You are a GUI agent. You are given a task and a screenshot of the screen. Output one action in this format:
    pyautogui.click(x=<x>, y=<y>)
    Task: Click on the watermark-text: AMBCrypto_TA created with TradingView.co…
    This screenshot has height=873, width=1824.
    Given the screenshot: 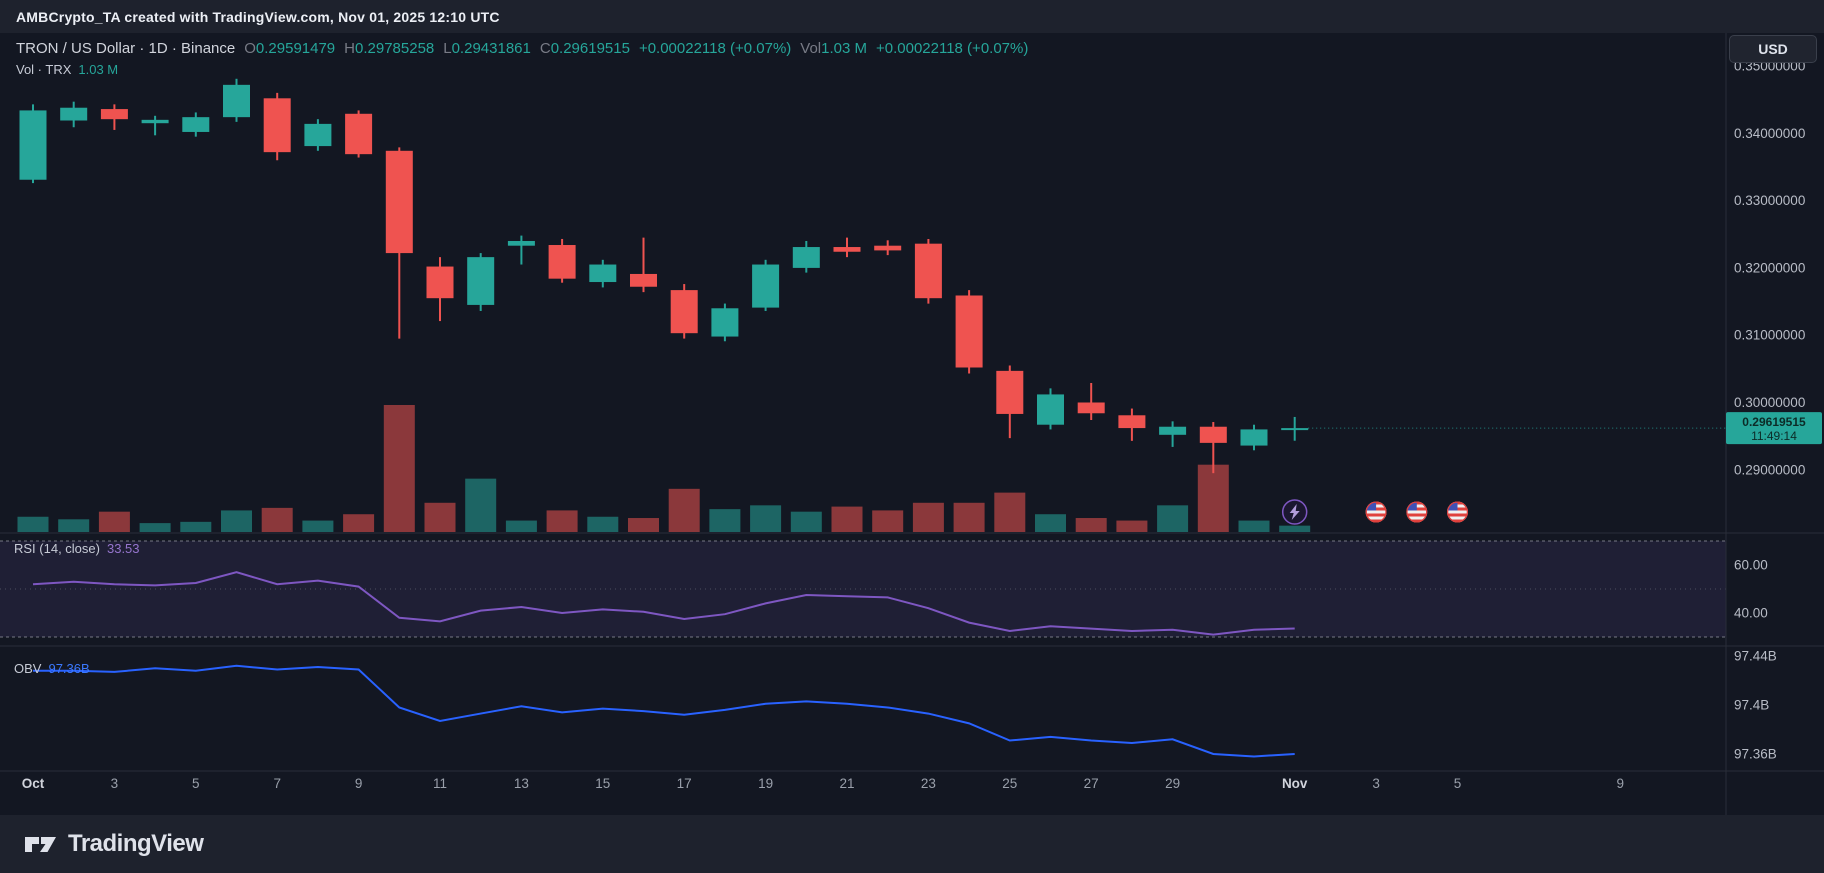 What is the action you would take?
    pyautogui.click(x=258, y=16)
    